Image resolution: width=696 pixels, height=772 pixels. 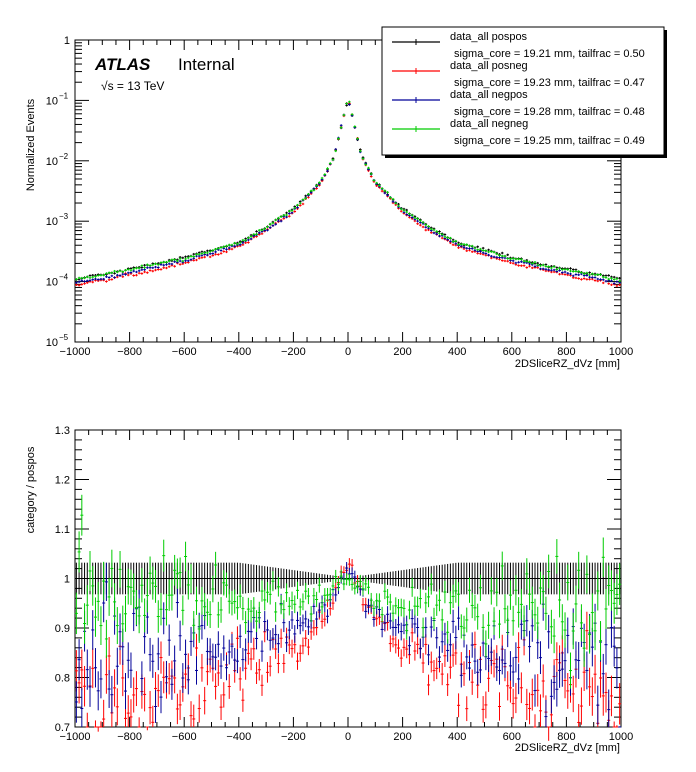 I want to click on bottom-y-axis-label: category / pospos, so click(x=31, y=489).